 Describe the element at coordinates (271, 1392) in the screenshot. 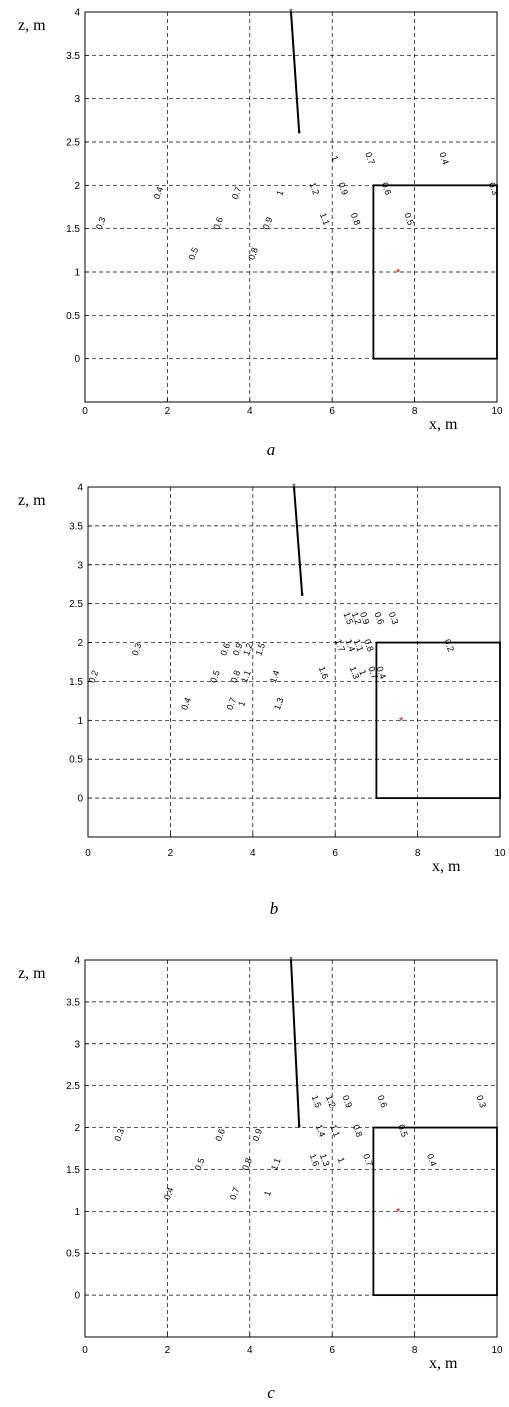

I see `panel-caption: c` at that location.